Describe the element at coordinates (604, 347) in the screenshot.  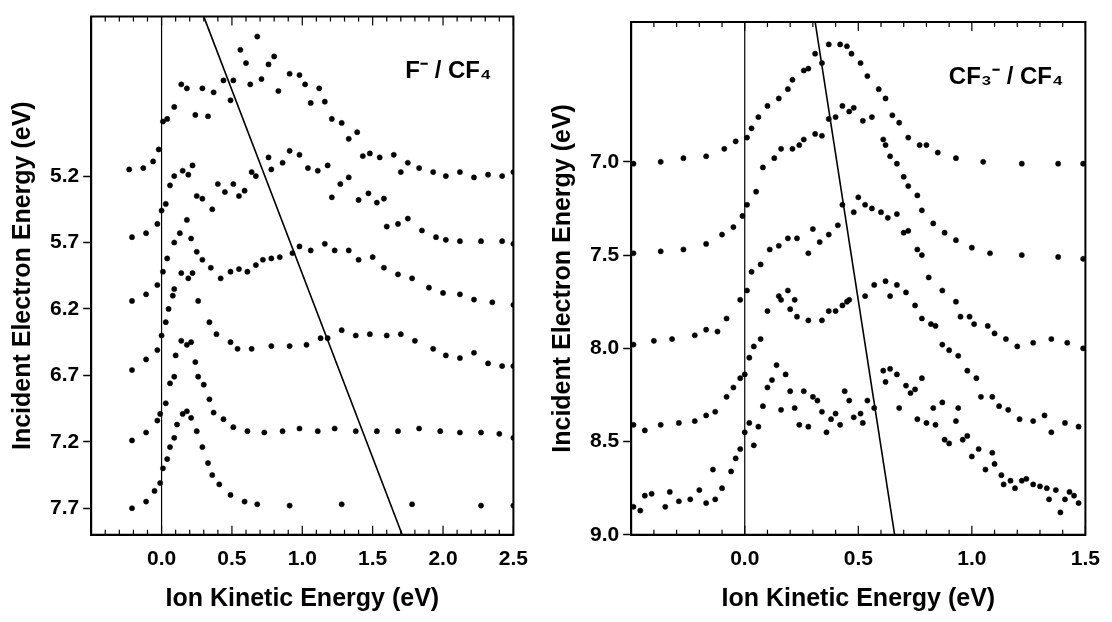
I see `y-tick-label: 8.0` at that location.